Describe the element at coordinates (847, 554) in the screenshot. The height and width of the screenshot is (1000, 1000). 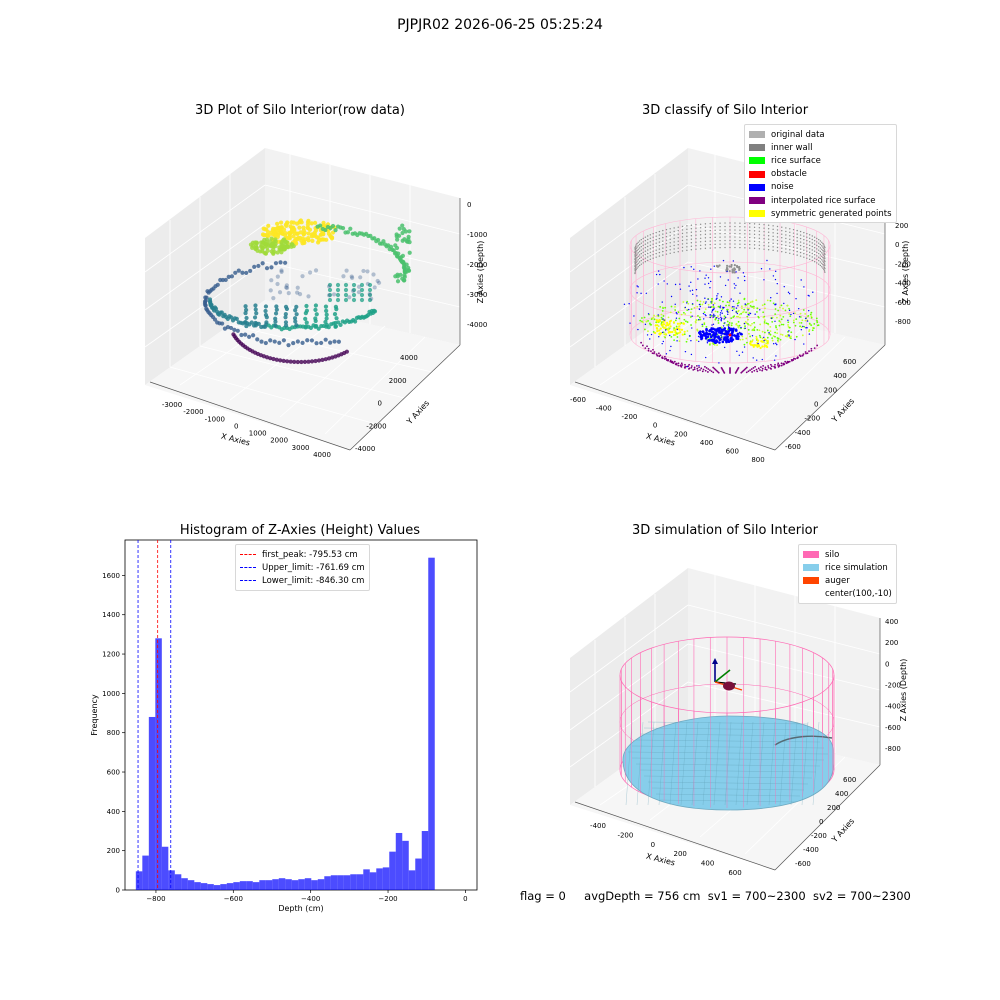
I see `legend-item: silo` at that location.